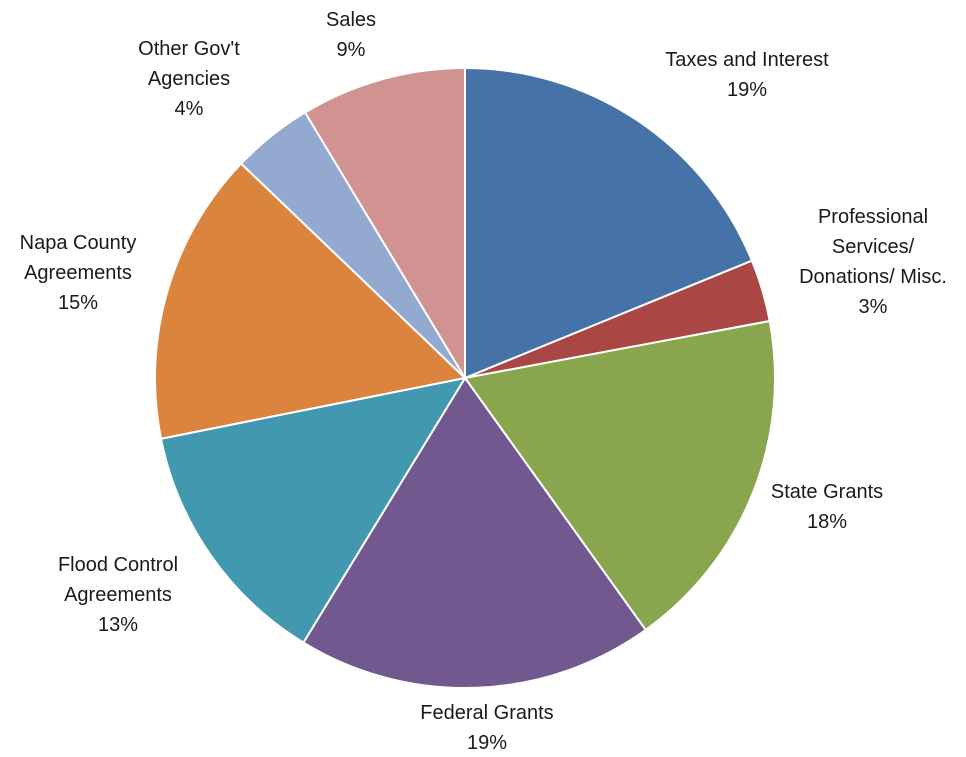 Image resolution: width=966 pixels, height=757 pixels. What do you see at coordinates (118, 625) in the screenshot?
I see `percent-label: 13%` at bounding box center [118, 625].